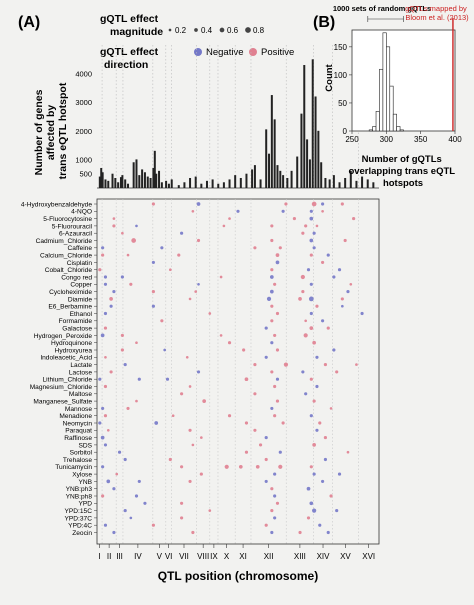  I want to click on trait-label: Hydroxyurea, so click(74, 350).